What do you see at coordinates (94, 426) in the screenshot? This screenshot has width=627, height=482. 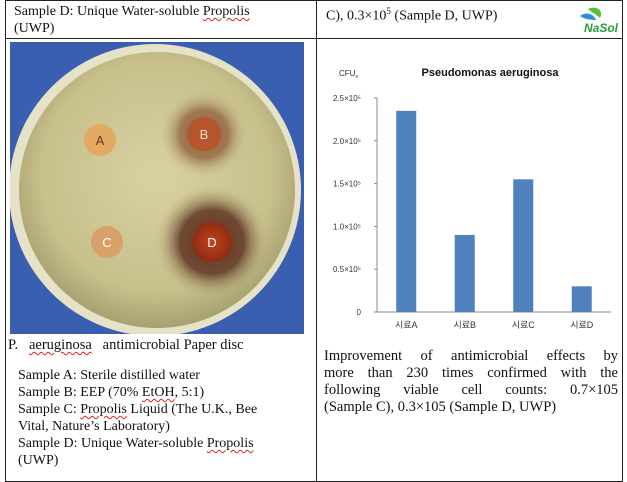 I see `sample-c-line2: Vital, Nature’s Laboratory)` at bounding box center [94, 426].